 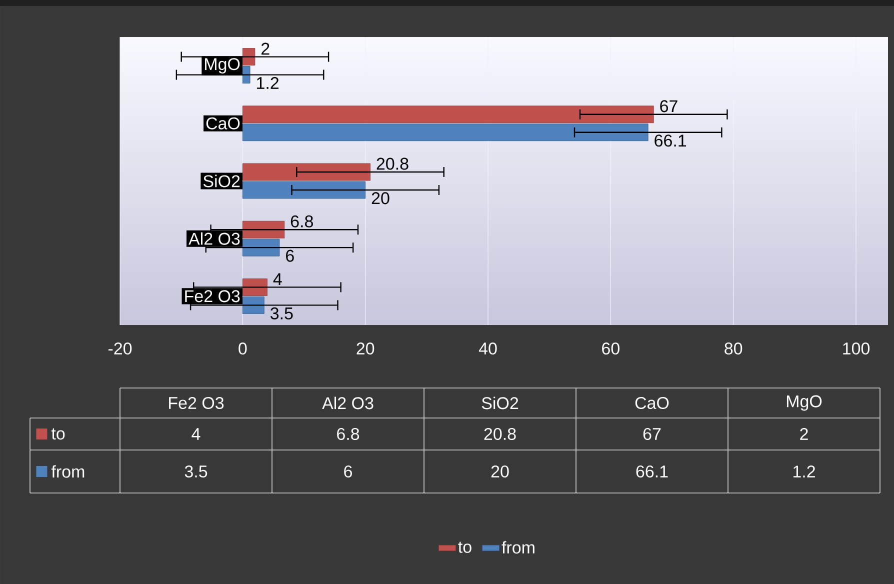 What do you see at coordinates (120, 348) in the screenshot?
I see `x-tick-label: -20` at bounding box center [120, 348].